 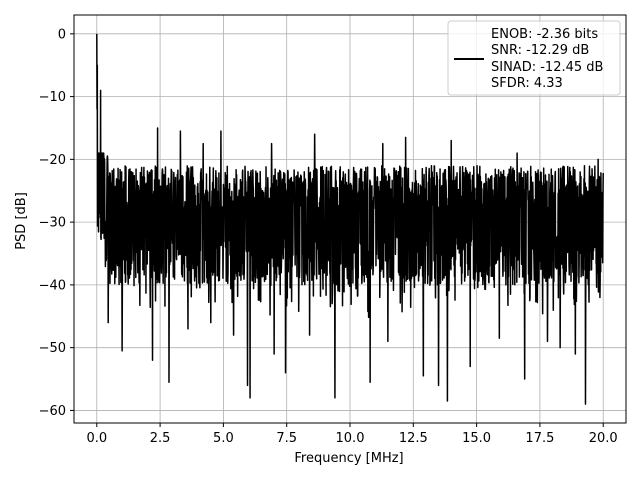 What do you see at coordinates (348, 458) in the screenshot?
I see `x-axis-label: Frequency [MHz]` at bounding box center [348, 458].